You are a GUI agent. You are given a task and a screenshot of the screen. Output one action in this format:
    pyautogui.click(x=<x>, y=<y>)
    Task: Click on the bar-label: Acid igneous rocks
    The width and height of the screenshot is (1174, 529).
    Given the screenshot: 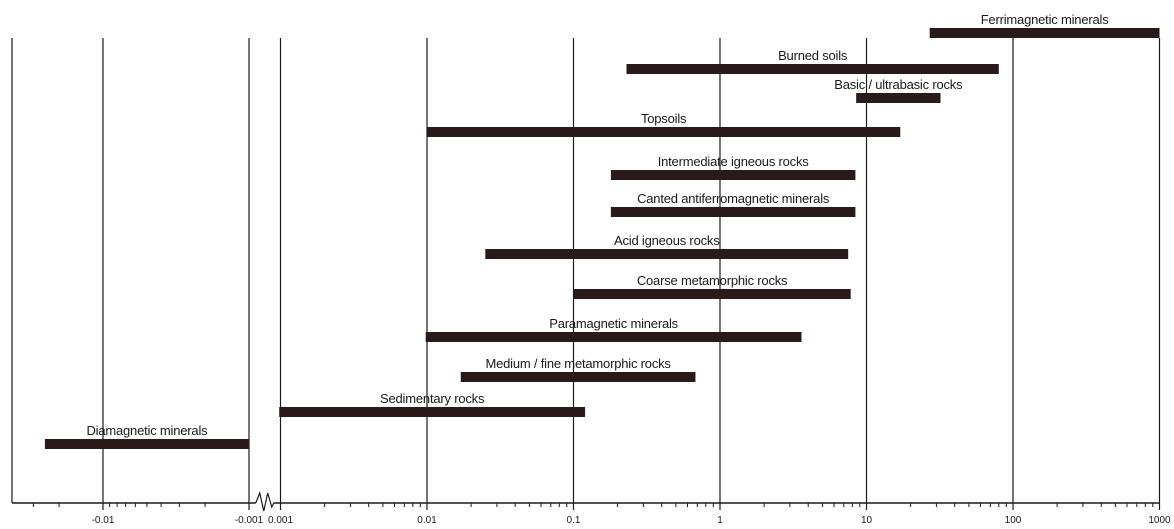 What is the action you would take?
    pyautogui.click(x=667, y=240)
    